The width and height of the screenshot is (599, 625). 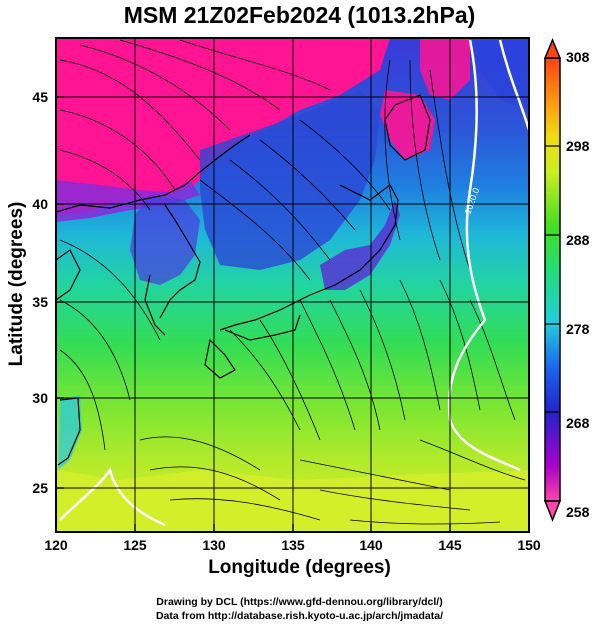 I want to click on x-tick-label: 135, so click(x=293, y=545).